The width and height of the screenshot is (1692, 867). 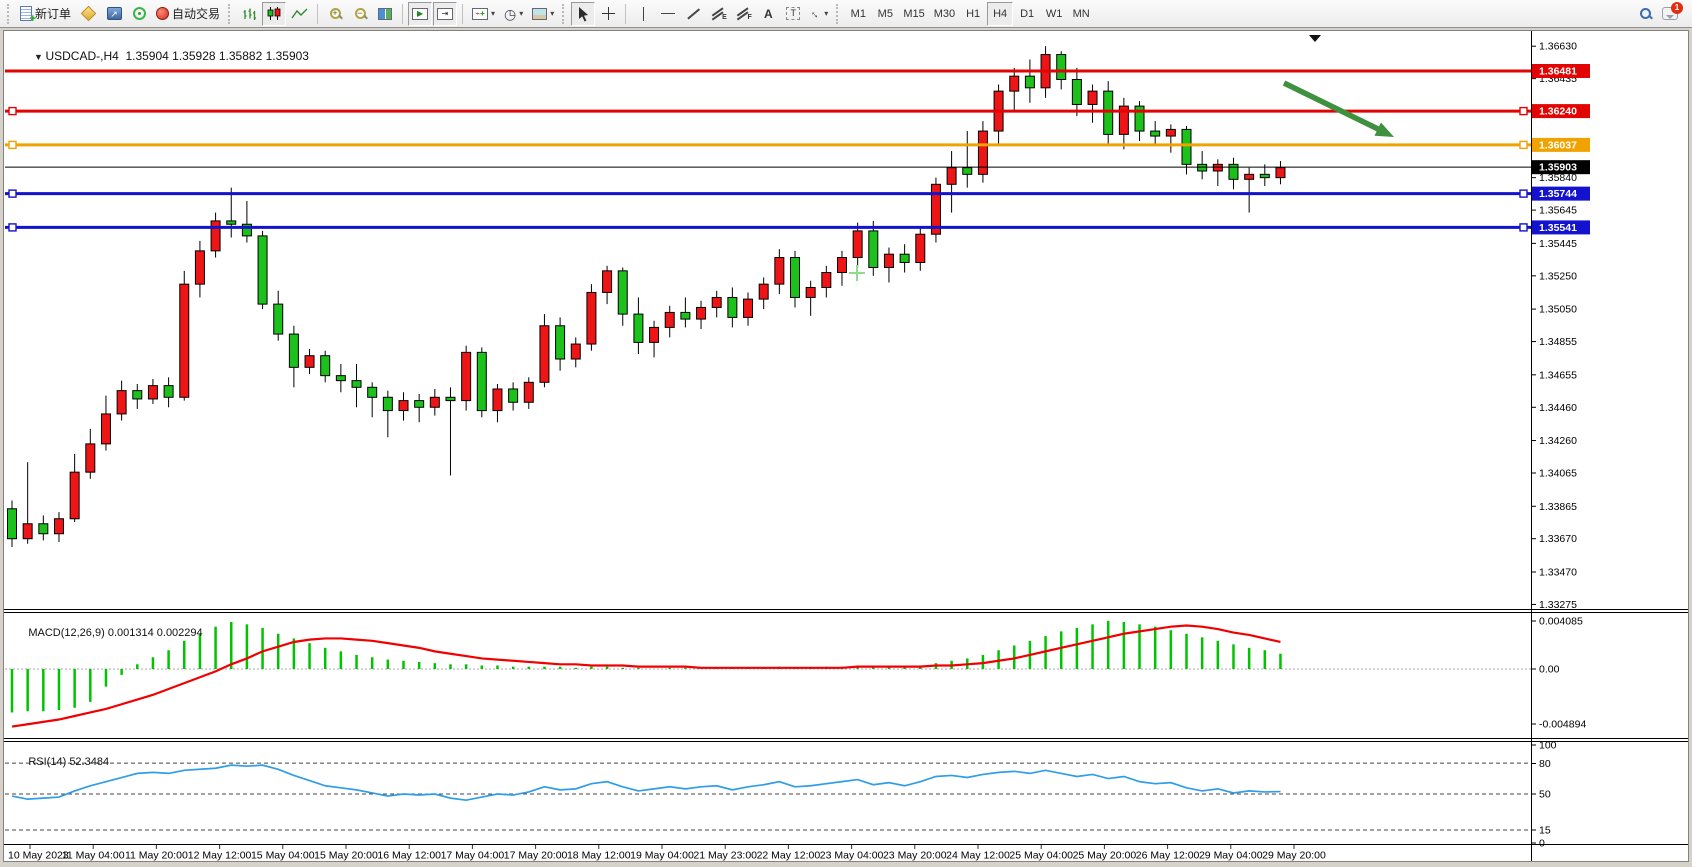 I want to click on zoom-in-button: +, so click(x=335, y=14).